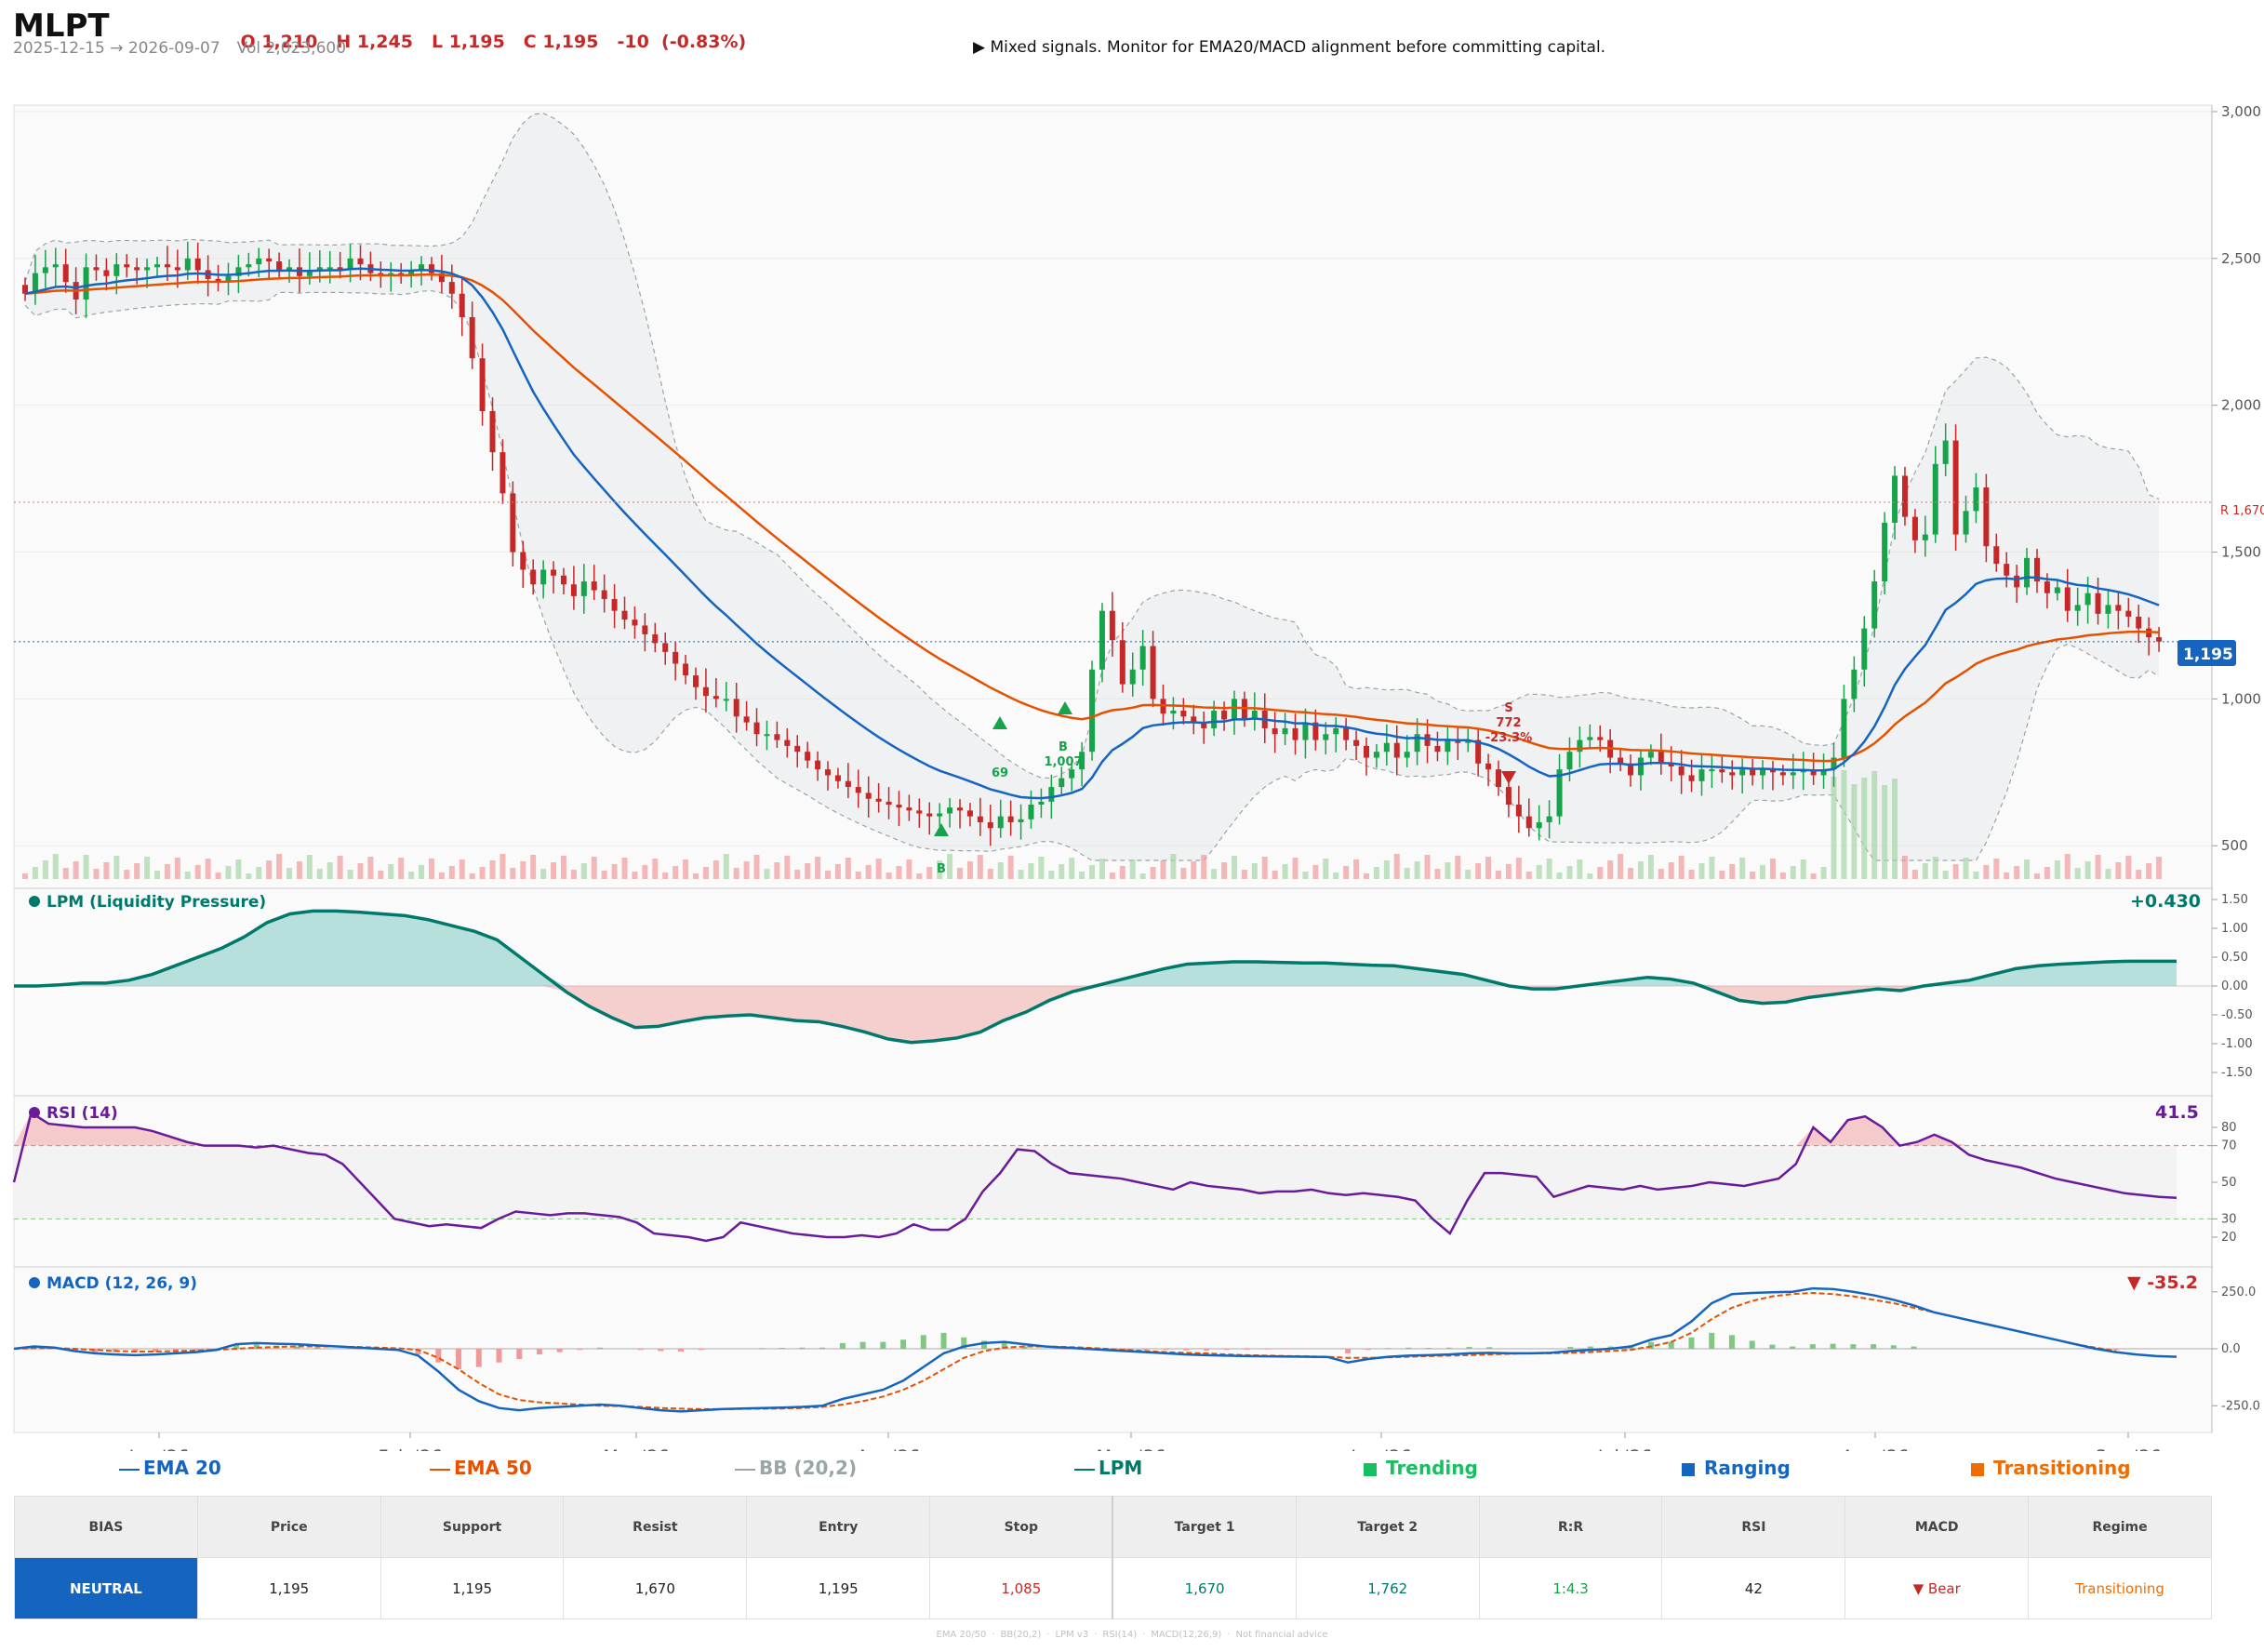 This screenshot has width=2264, height=1652. I want to click on buy-marker-price: 1,007, so click(1063, 762).